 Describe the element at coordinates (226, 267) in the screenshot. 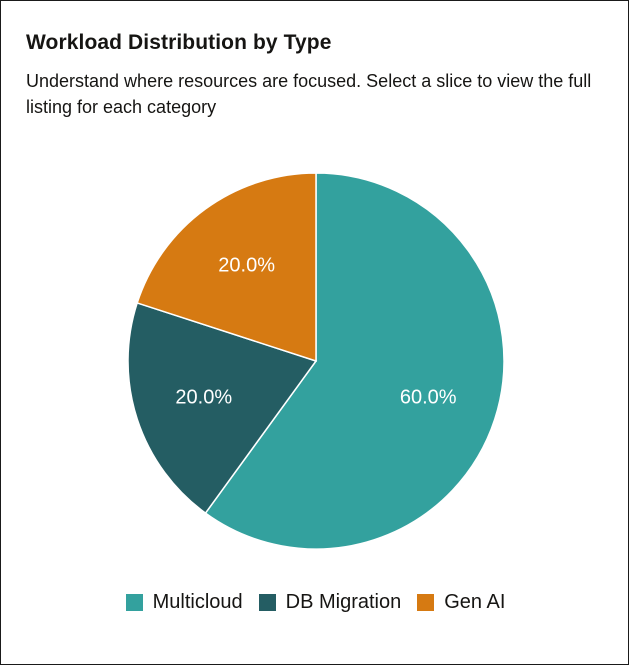

I see `pie-slice-gen-ai` at that location.